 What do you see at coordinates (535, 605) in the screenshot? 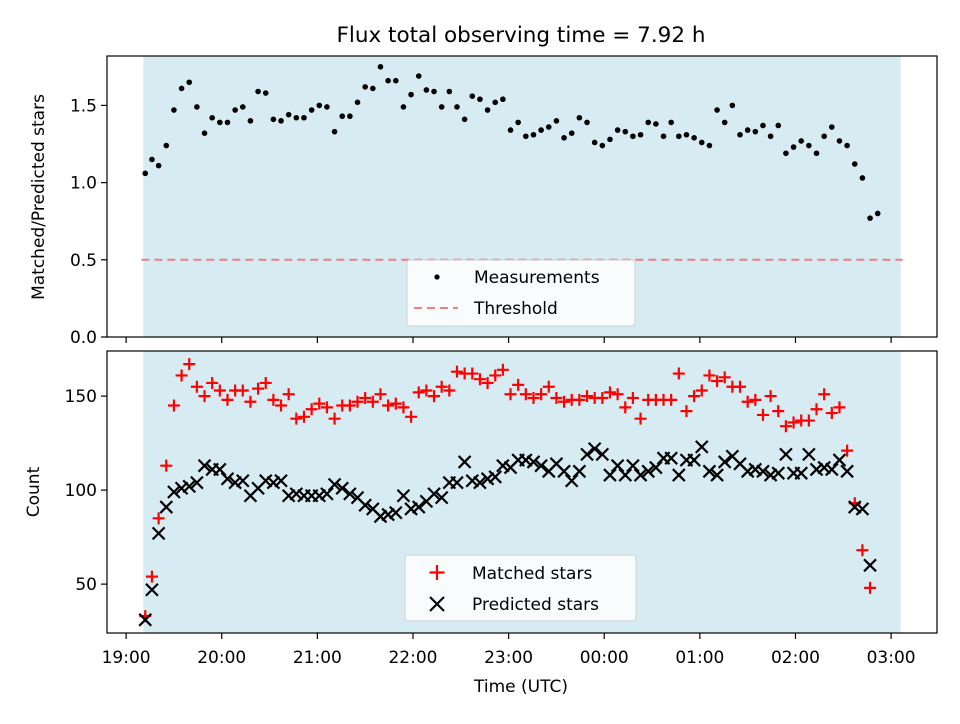
I see `legend-label-predicted: Predicted stars` at bounding box center [535, 605].